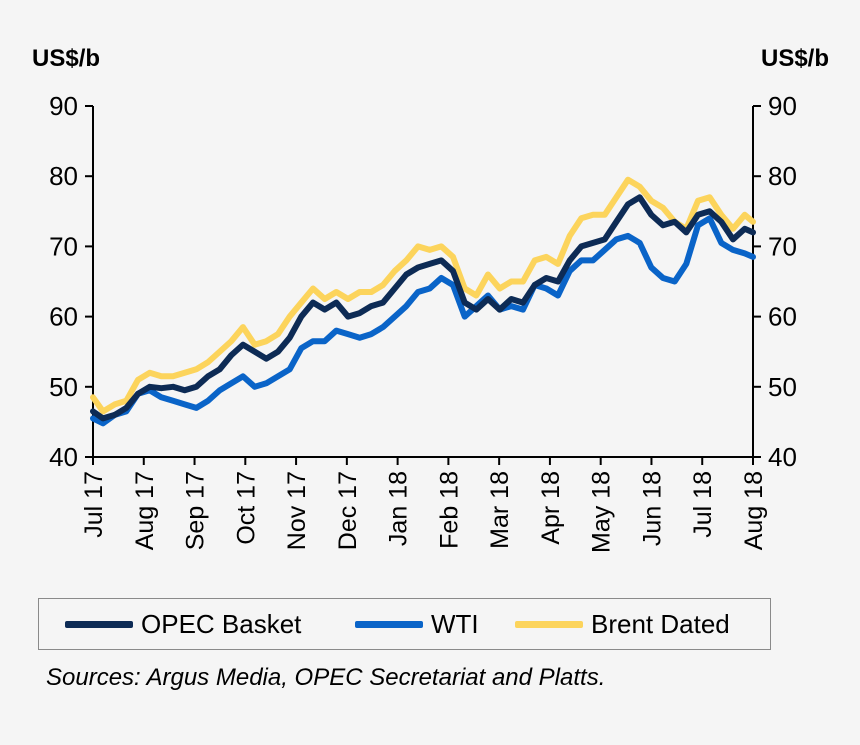 This screenshot has height=745, width=860. What do you see at coordinates (94, 504) in the screenshot?
I see `x-tick-label: Jul 17` at bounding box center [94, 504].